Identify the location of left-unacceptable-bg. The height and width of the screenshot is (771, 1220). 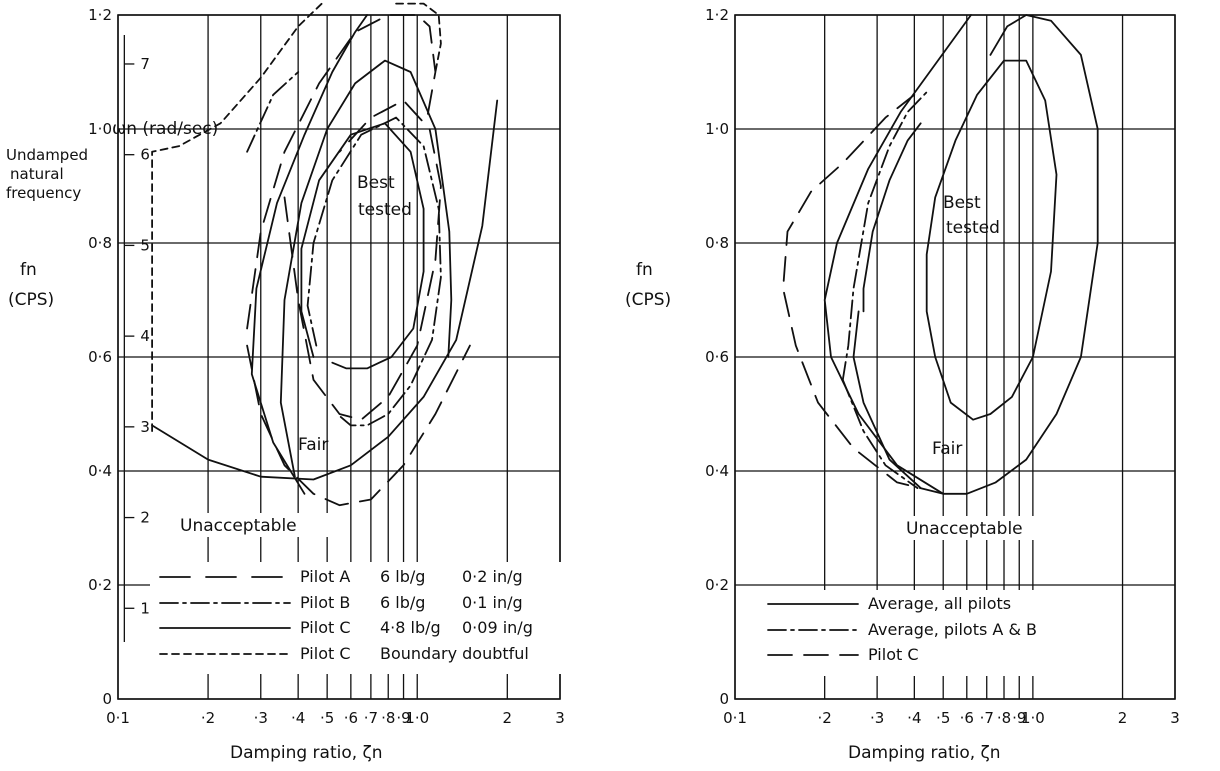
(255, 525).